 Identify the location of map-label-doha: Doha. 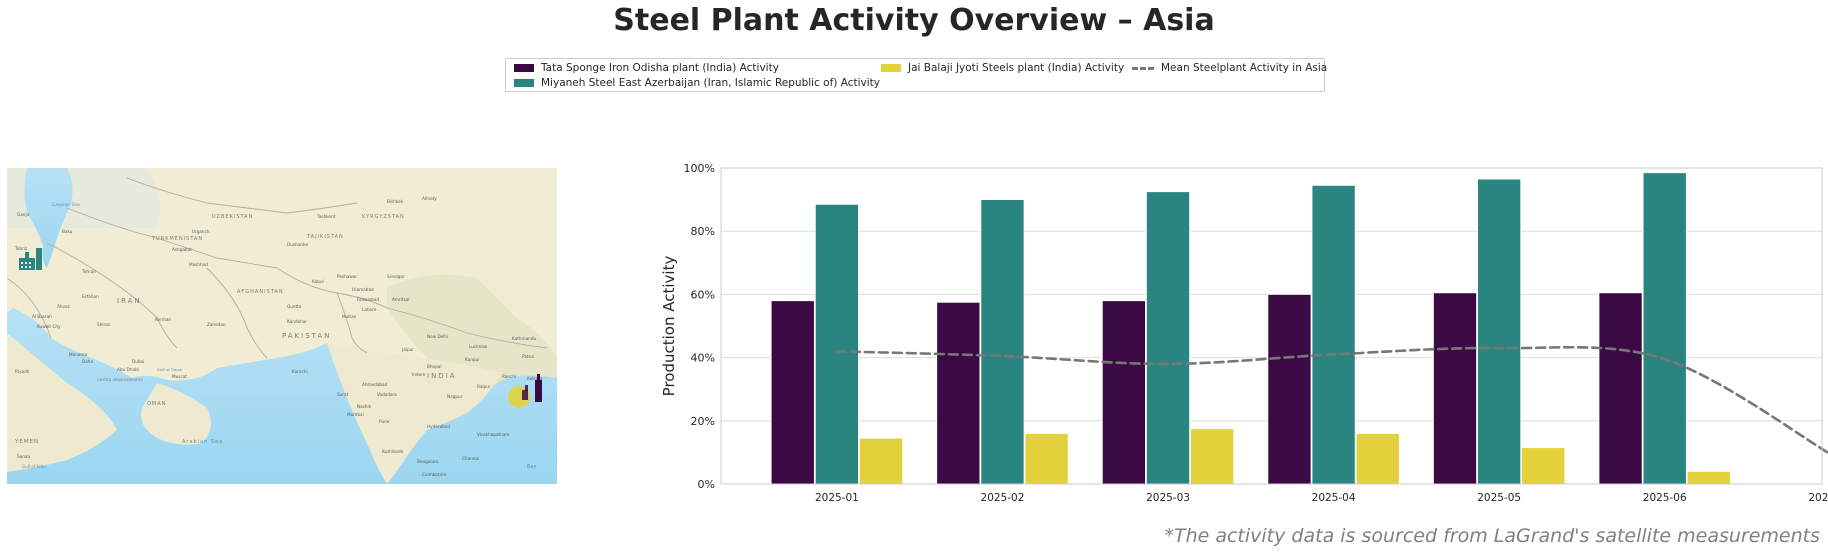
(87, 361).